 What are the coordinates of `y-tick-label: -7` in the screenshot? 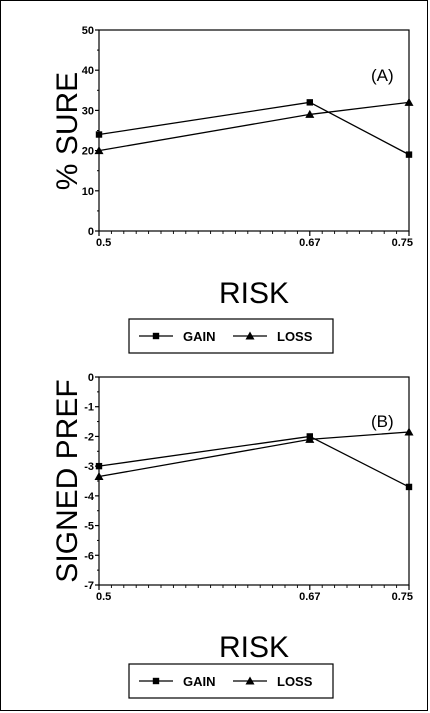 It's located at (89, 586).